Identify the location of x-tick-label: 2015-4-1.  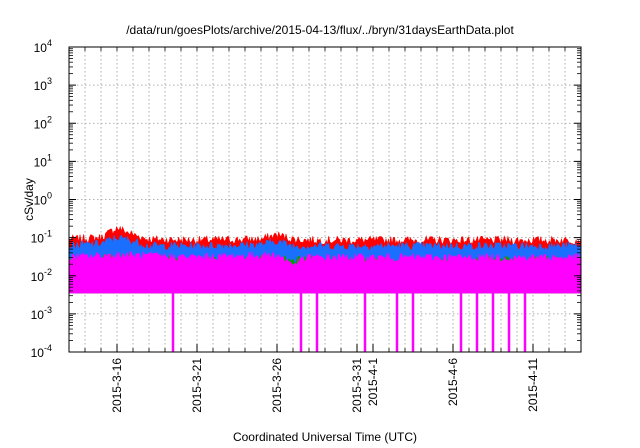
(373, 382).